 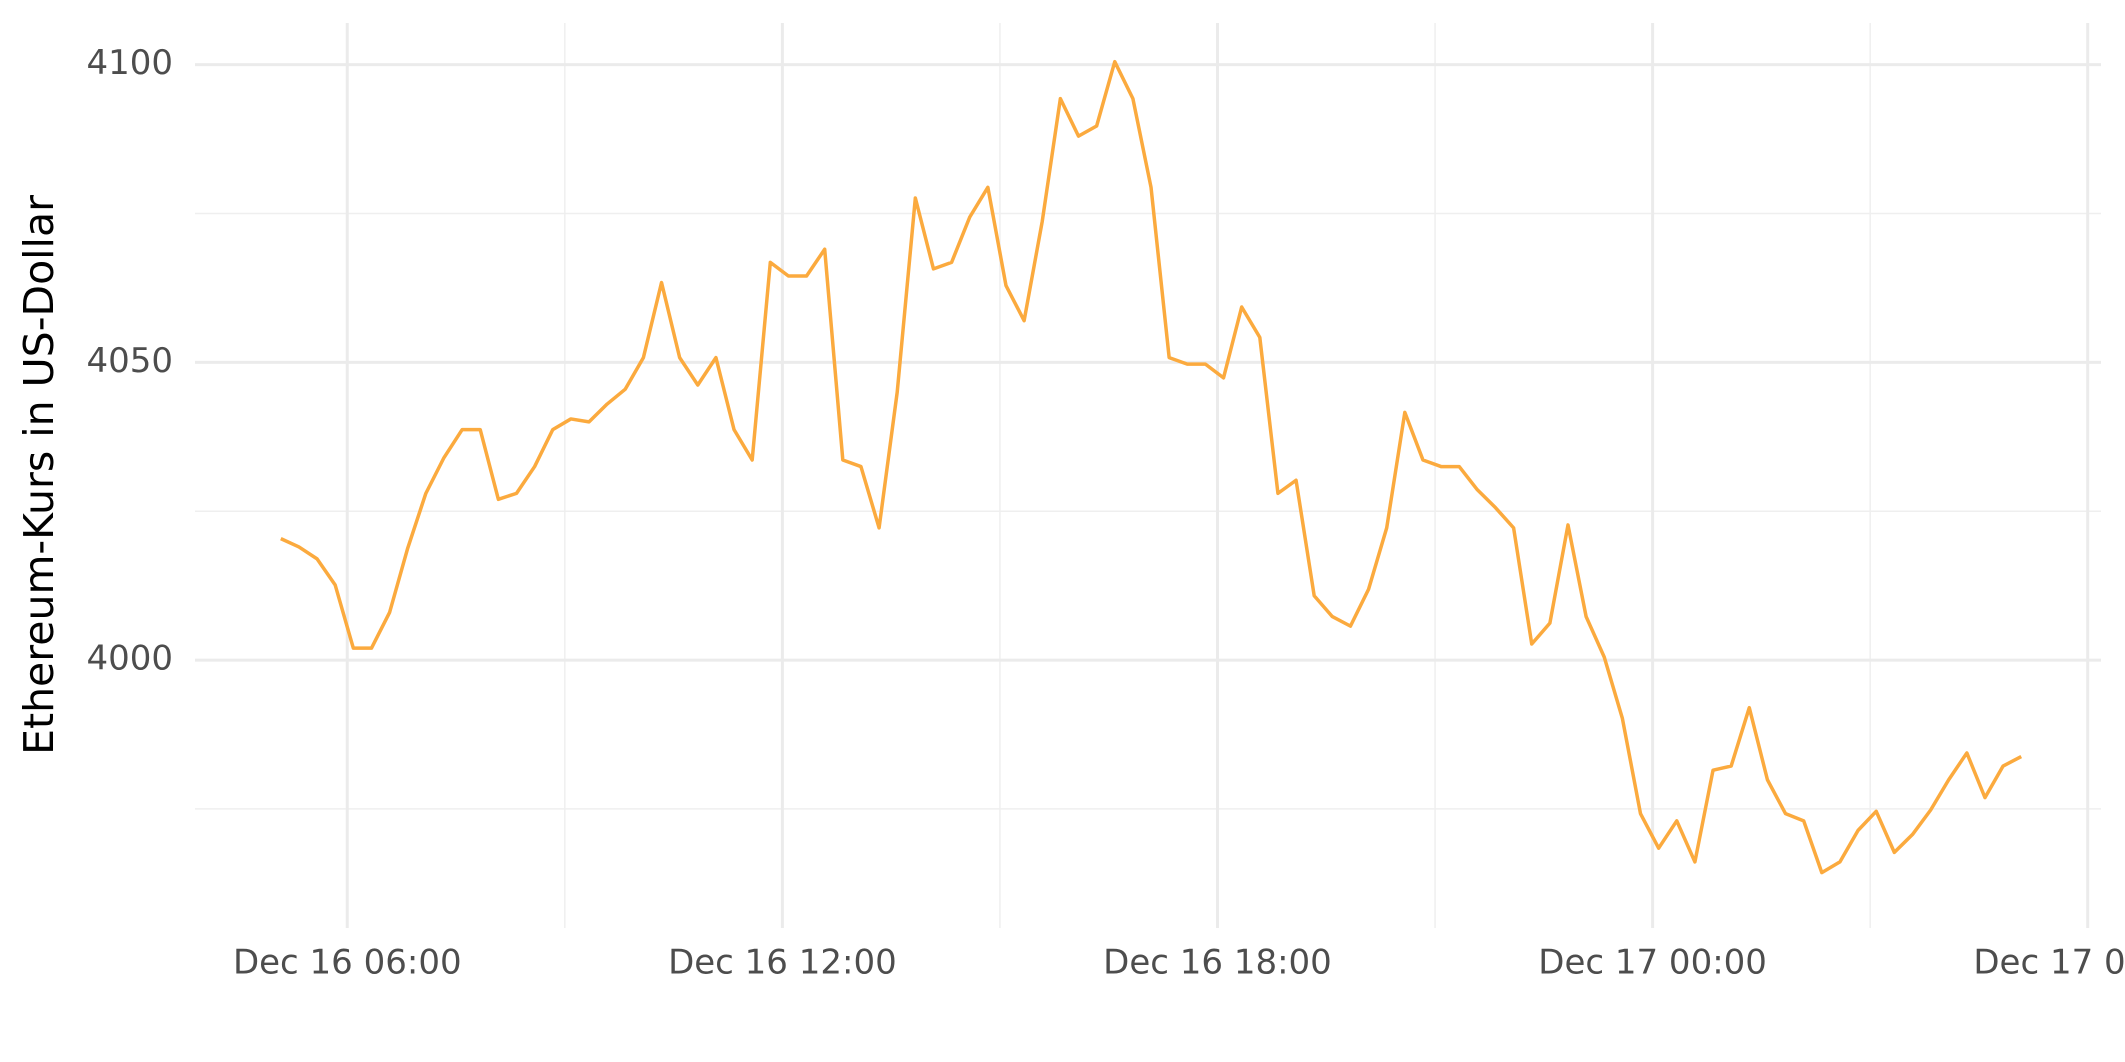 I want to click on x-tick-label: Dec 17 06:00, so click(x=2049, y=963).